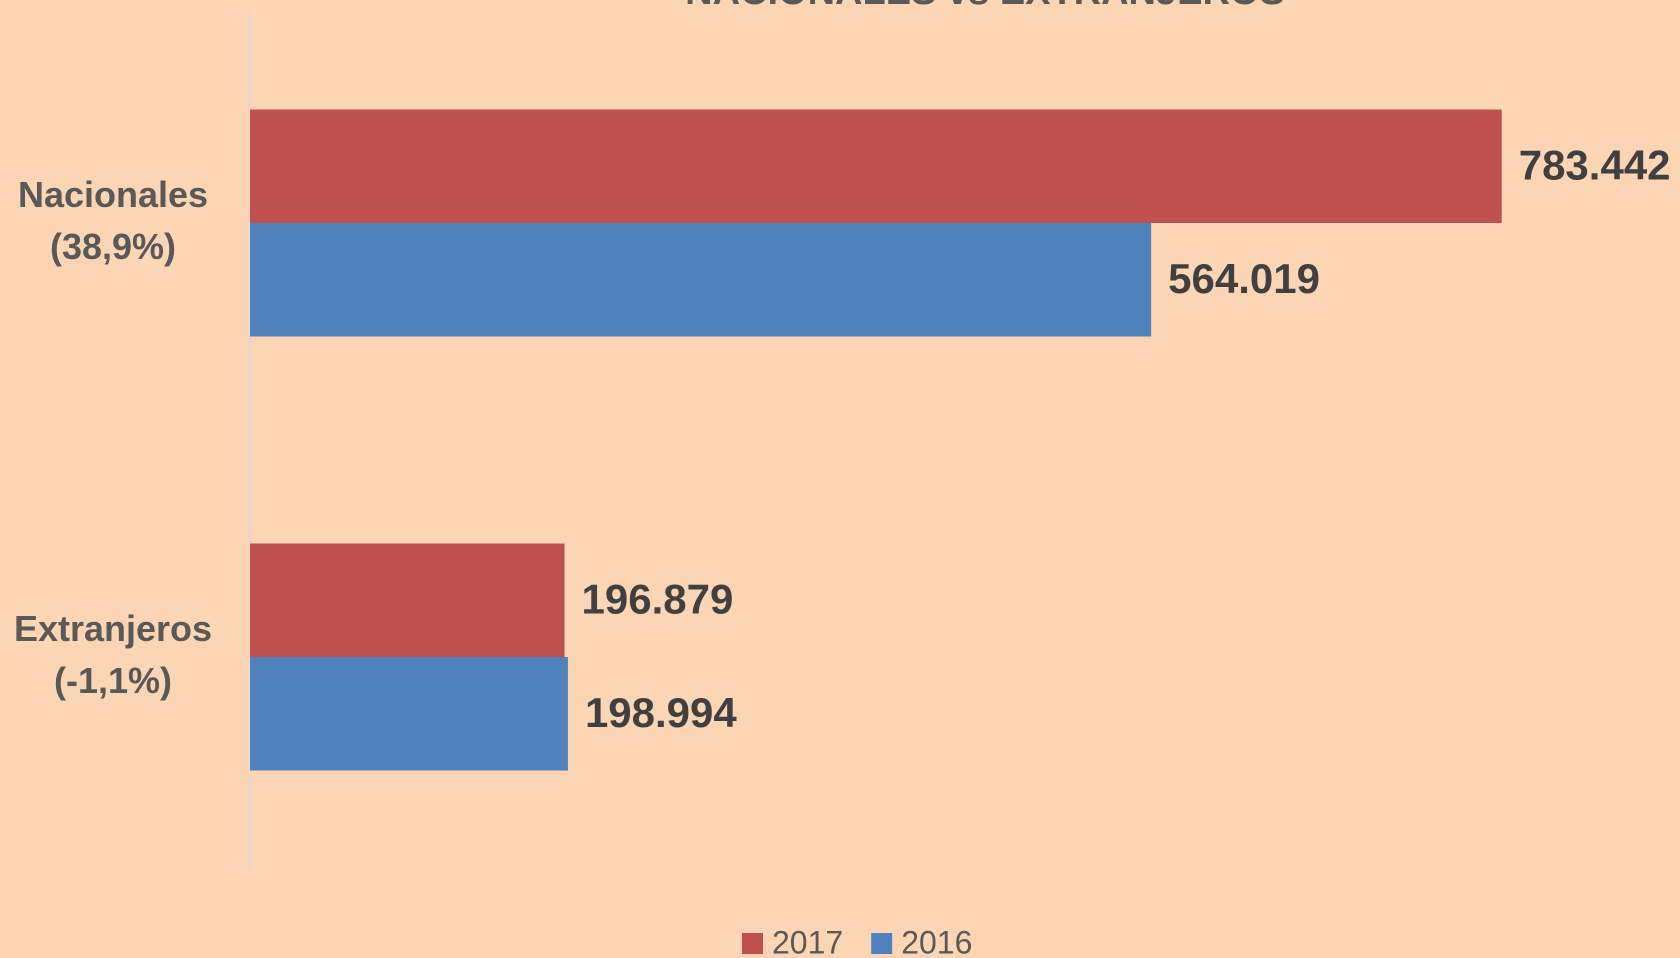 This screenshot has width=1680, height=958. What do you see at coordinates (113, 220) in the screenshot?
I see `y-tick-label: Nacionales (38,9%)` at bounding box center [113, 220].